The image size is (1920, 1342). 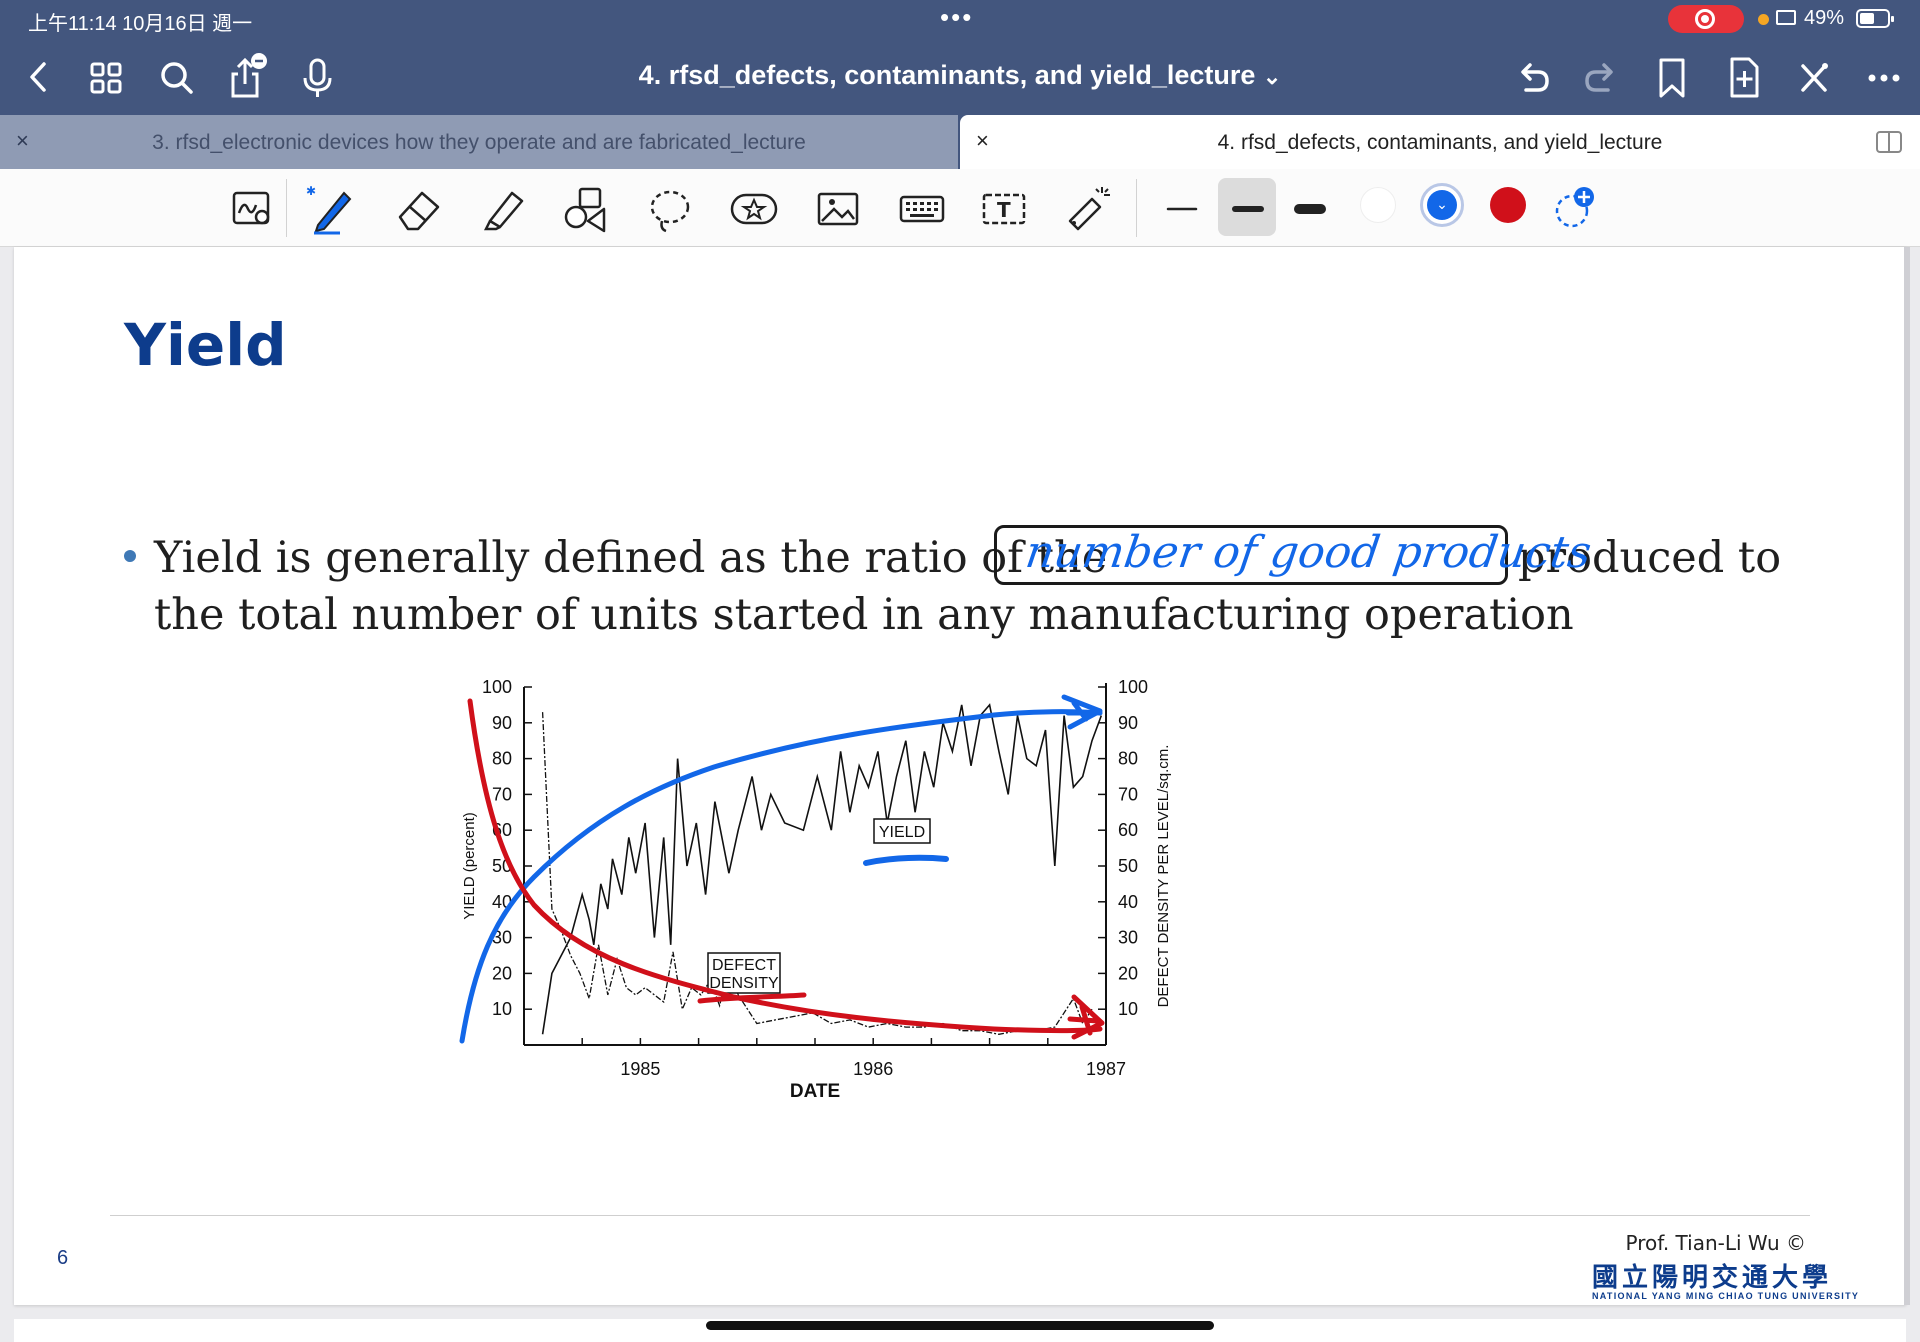 What do you see at coordinates (130, 556) in the screenshot?
I see `bullet-dot` at bounding box center [130, 556].